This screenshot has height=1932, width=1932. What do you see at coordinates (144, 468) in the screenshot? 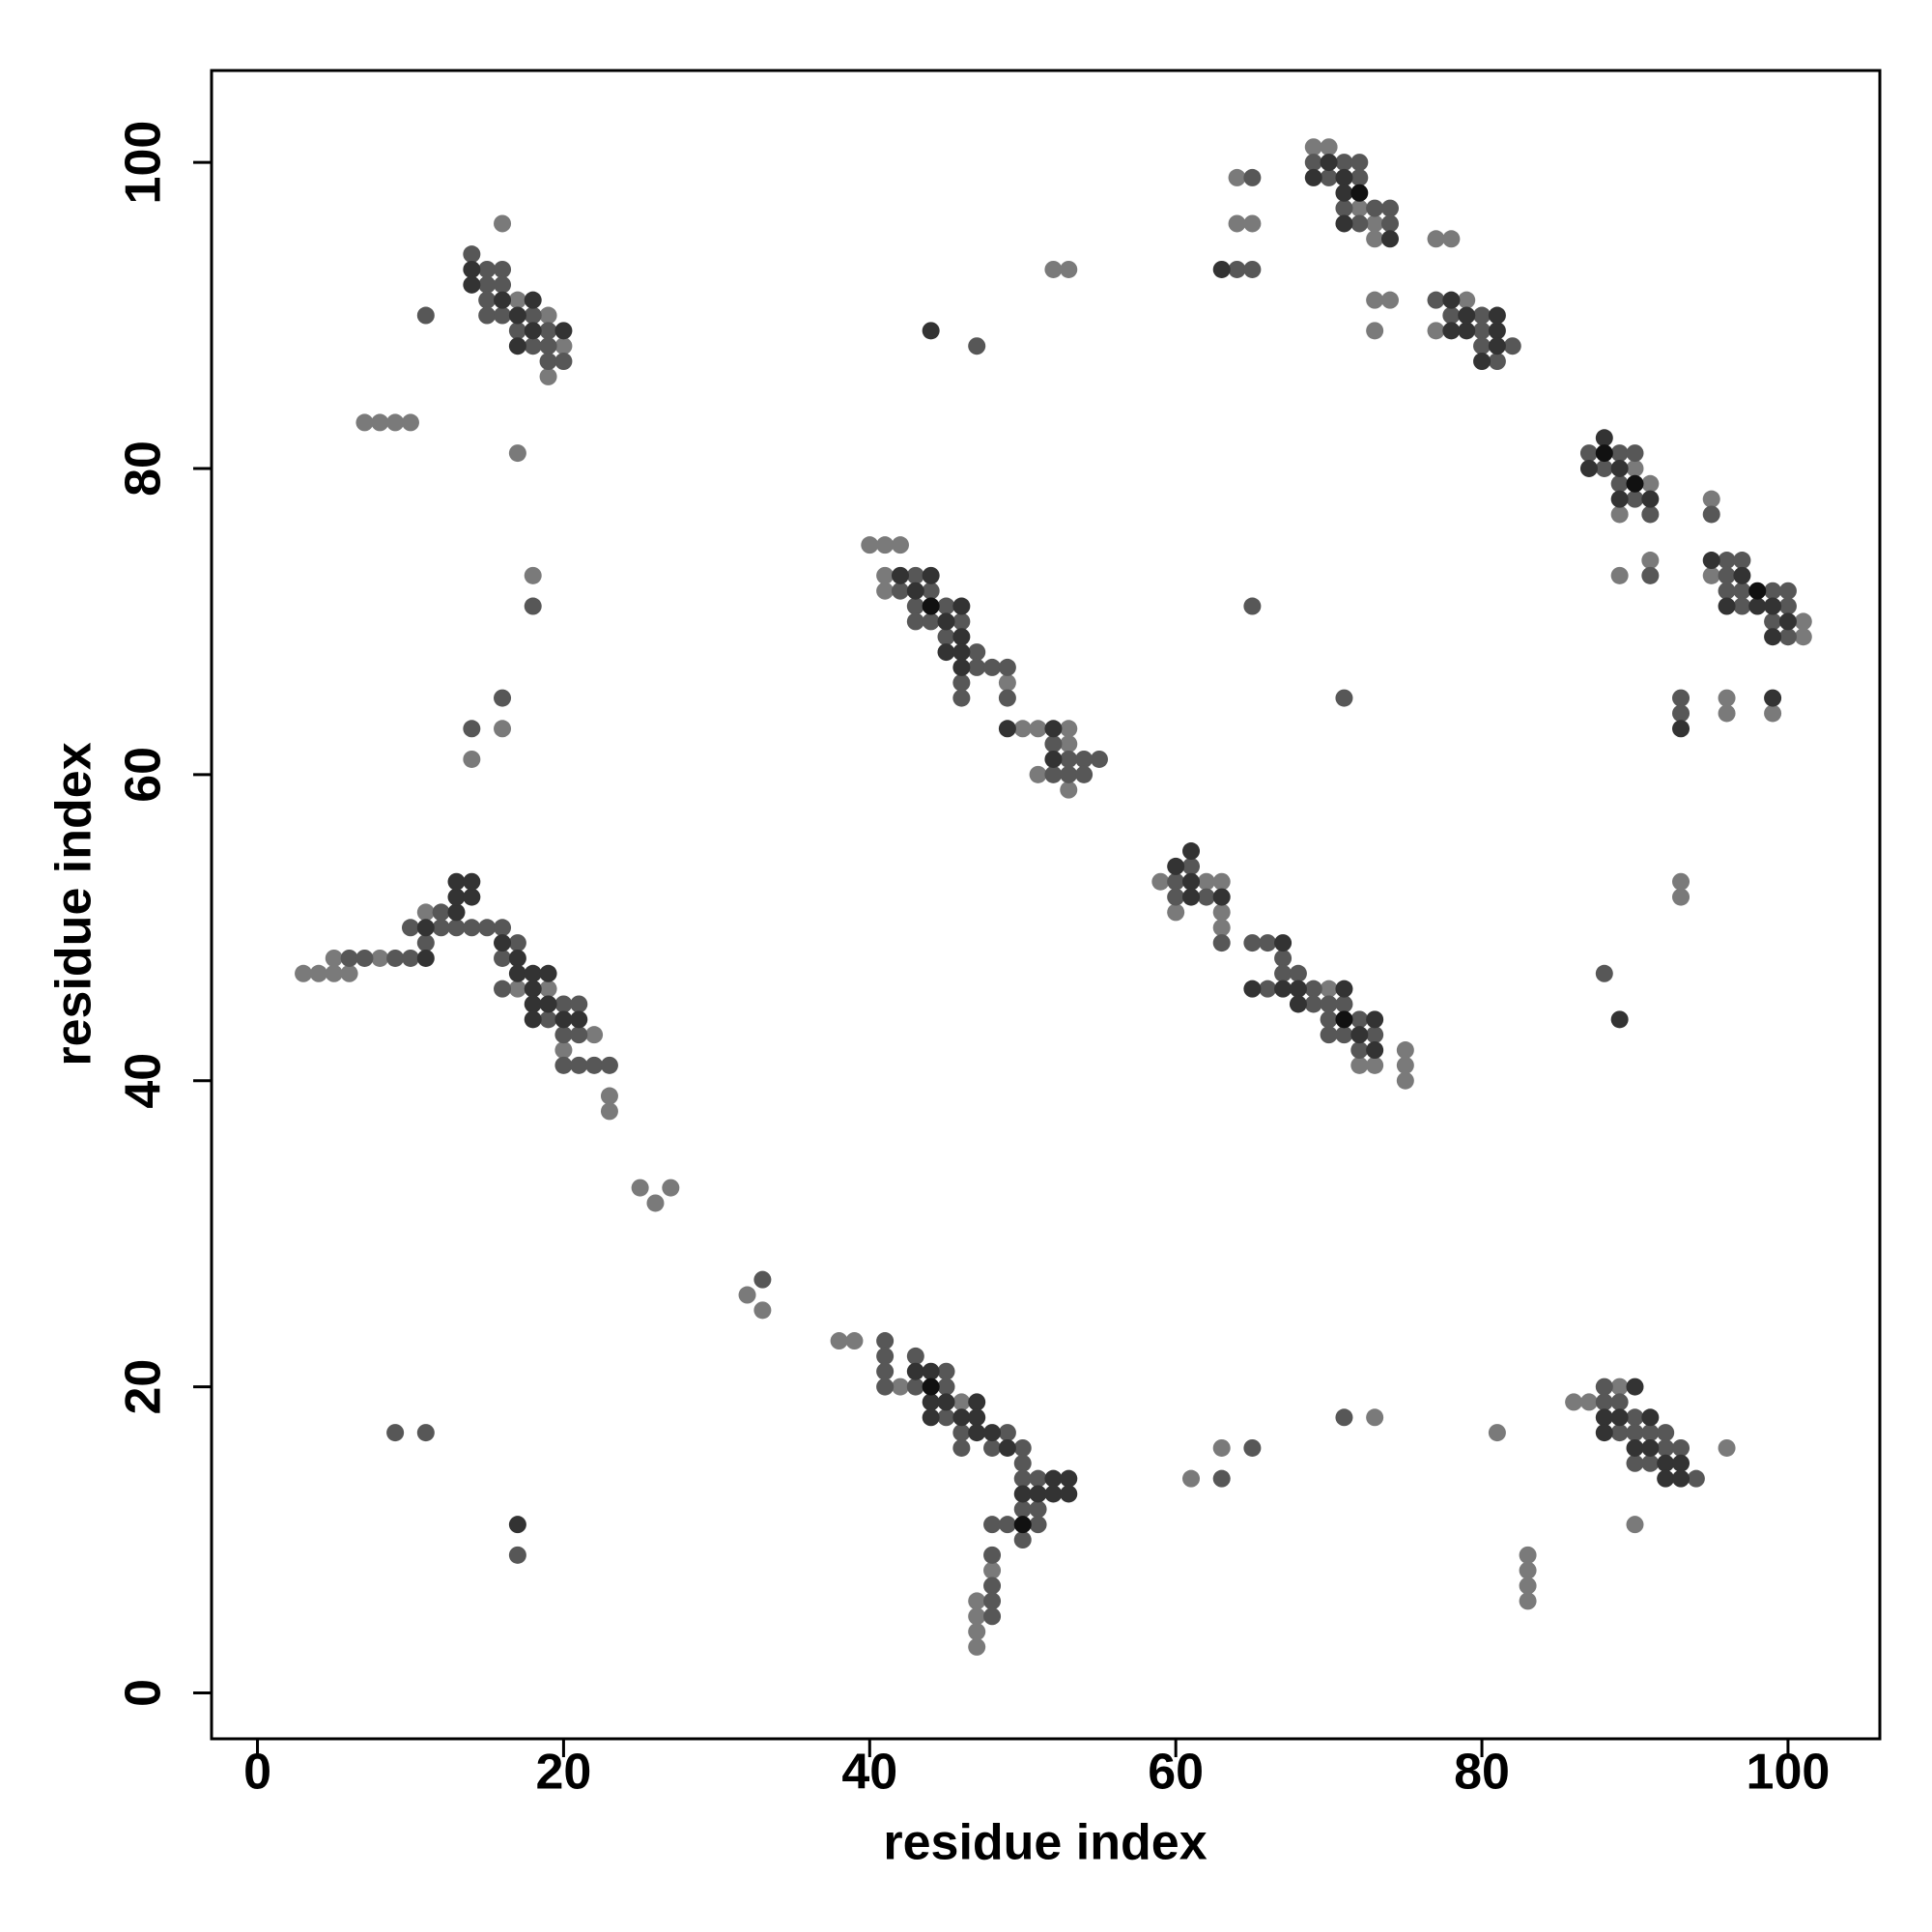
I see `y-tick-label: 80` at bounding box center [144, 468].